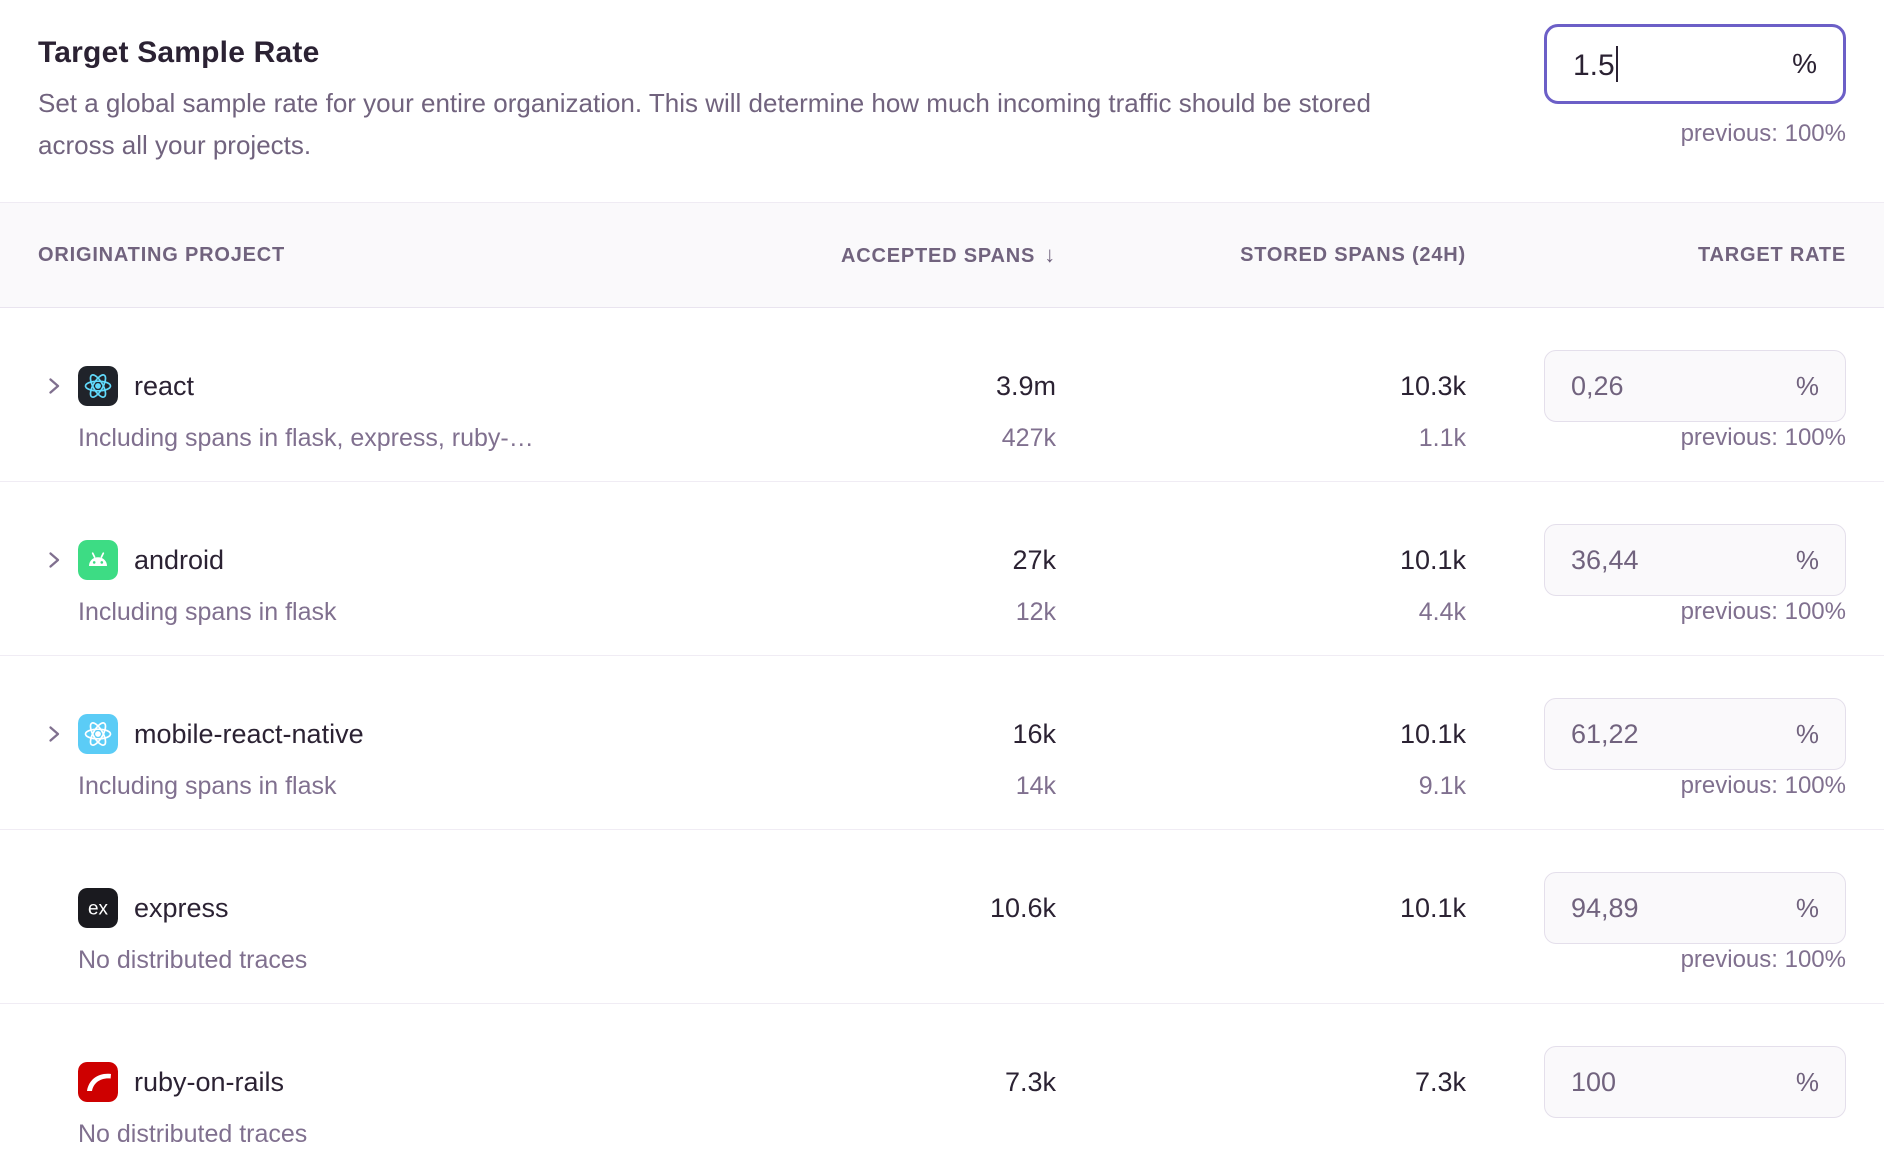 This screenshot has height=1160, width=1884. What do you see at coordinates (1605, 907) in the screenshot?
I see `row-rate-value: 94,89` at bounding box center [1605, 907].